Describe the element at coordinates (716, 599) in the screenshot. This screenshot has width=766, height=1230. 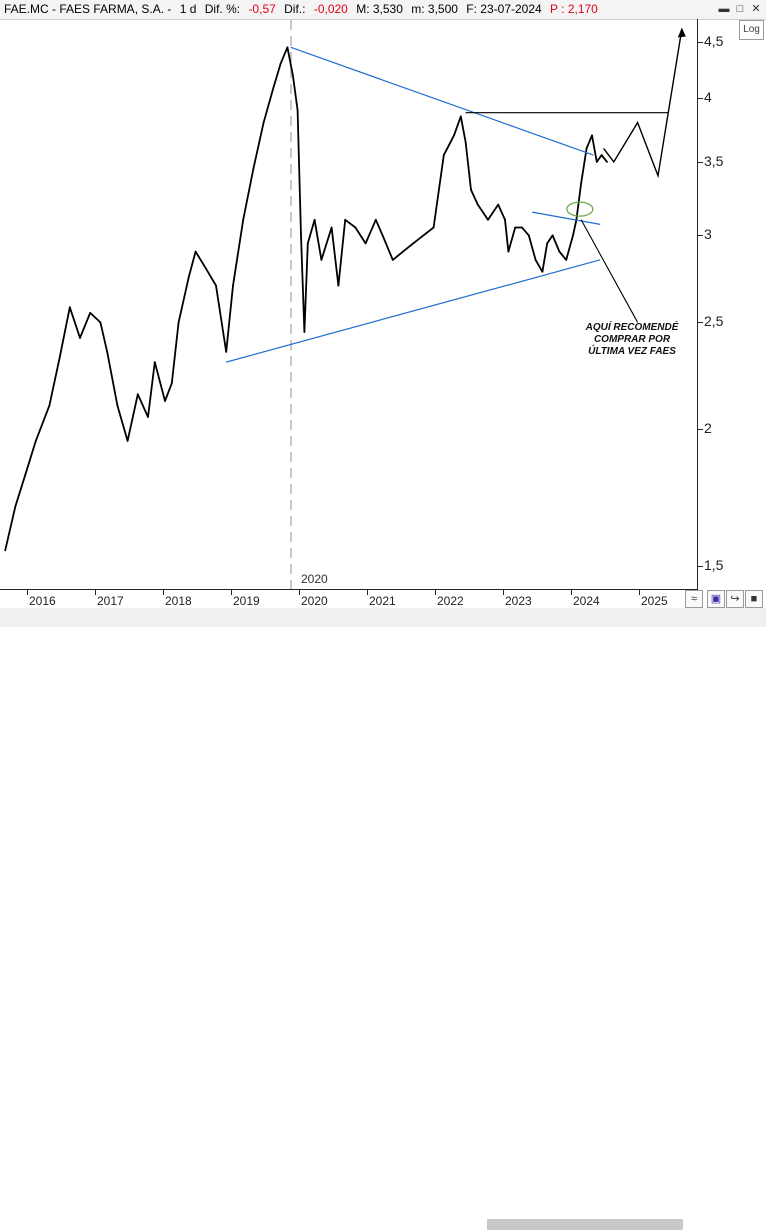
I see `save-icon: ▣` at that location.